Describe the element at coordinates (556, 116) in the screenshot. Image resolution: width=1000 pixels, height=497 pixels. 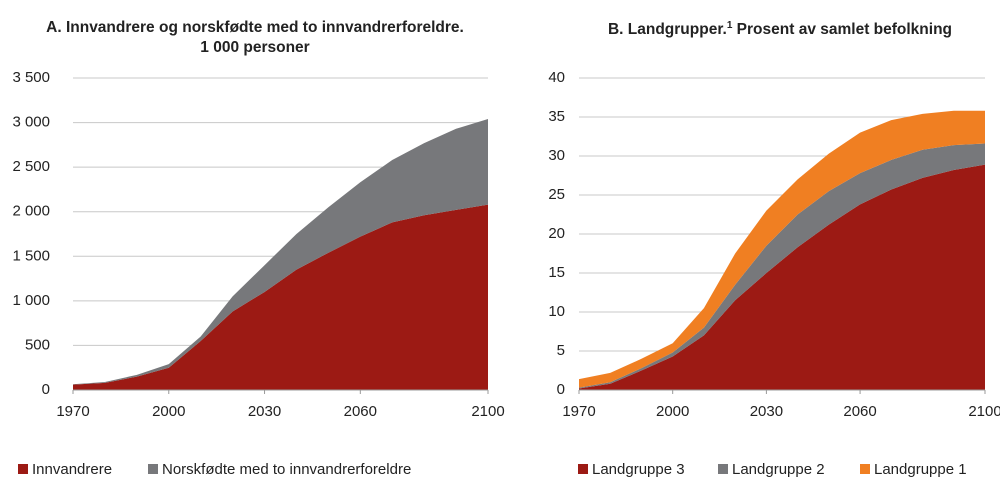
I see `y-tick-label: 35` at that location.